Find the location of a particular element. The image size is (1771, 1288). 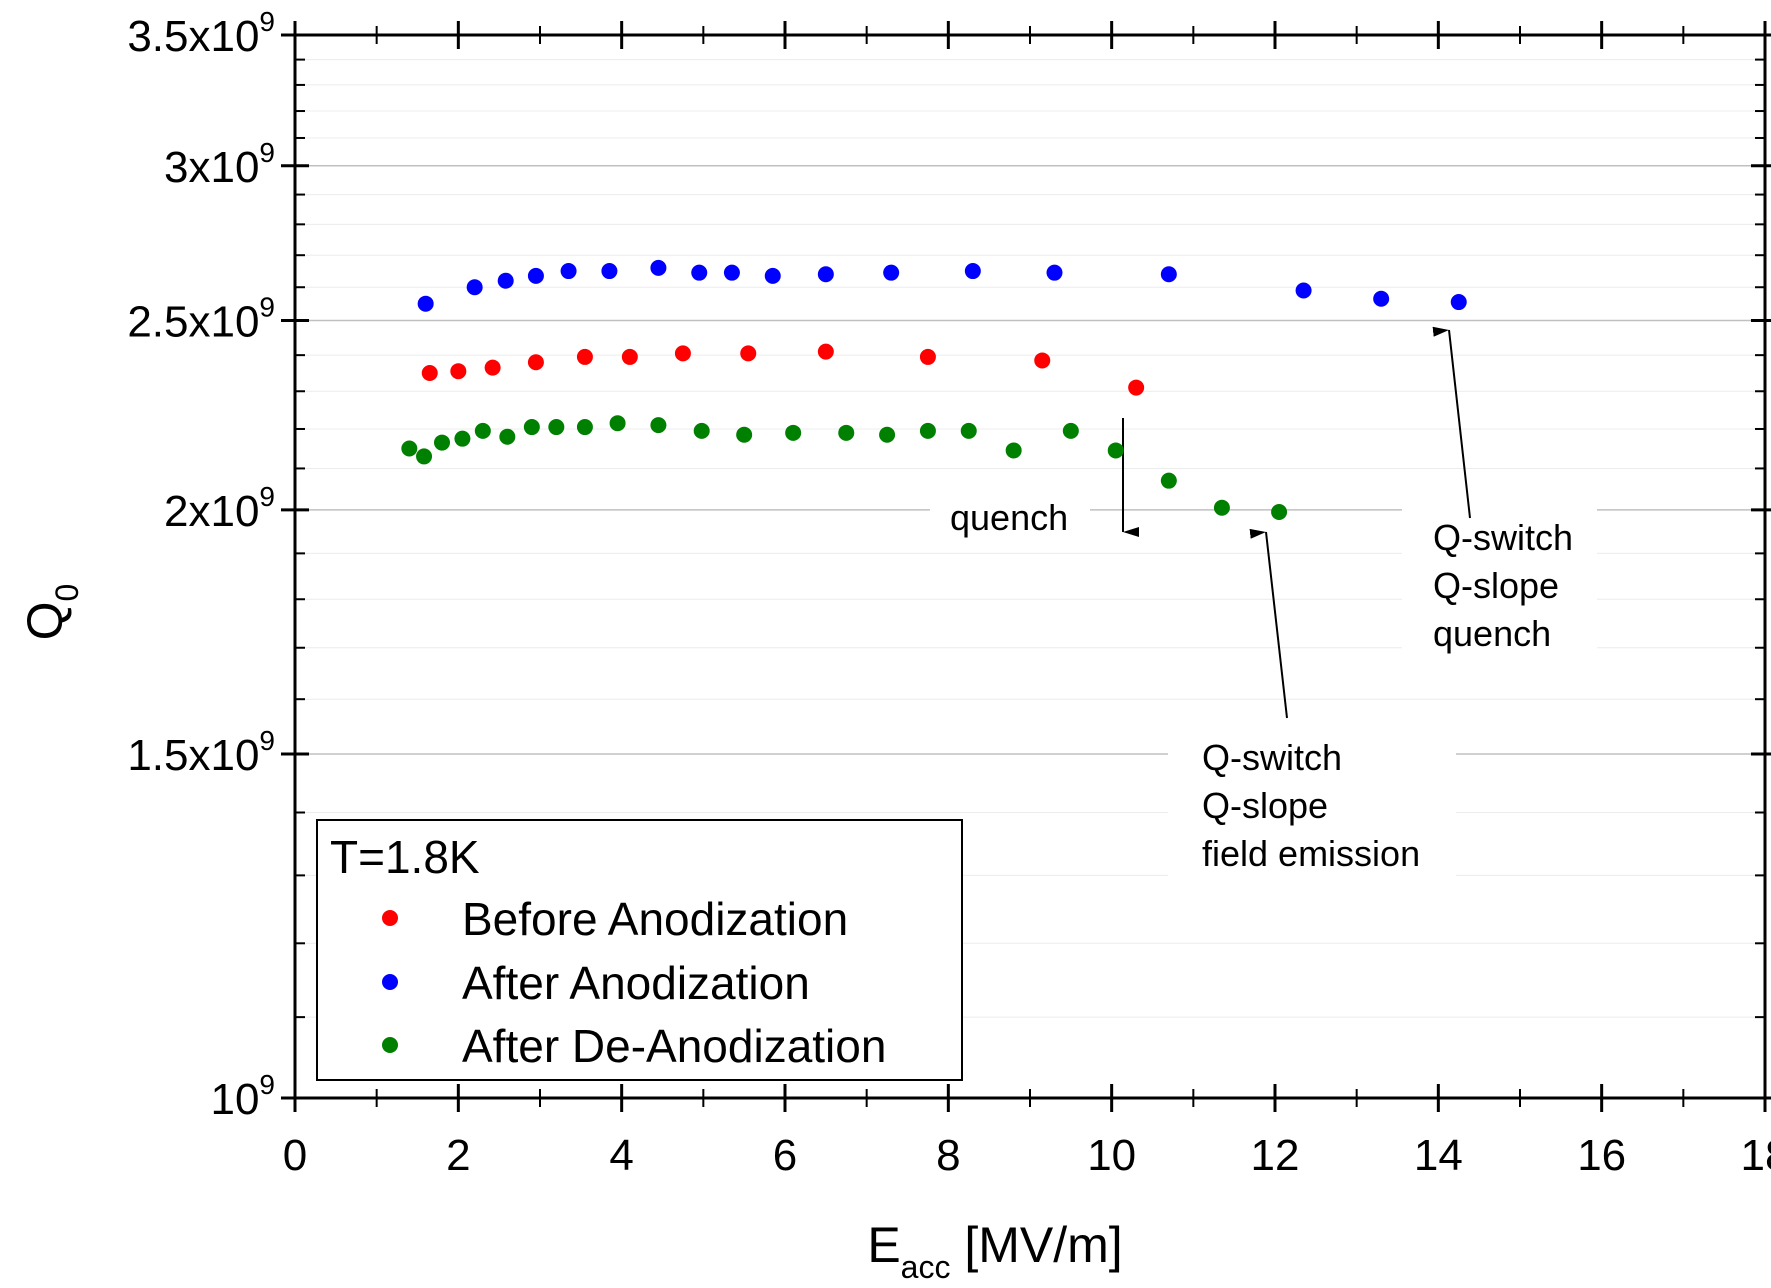

svg-text: field emission is located at coordinates (1311, 853).